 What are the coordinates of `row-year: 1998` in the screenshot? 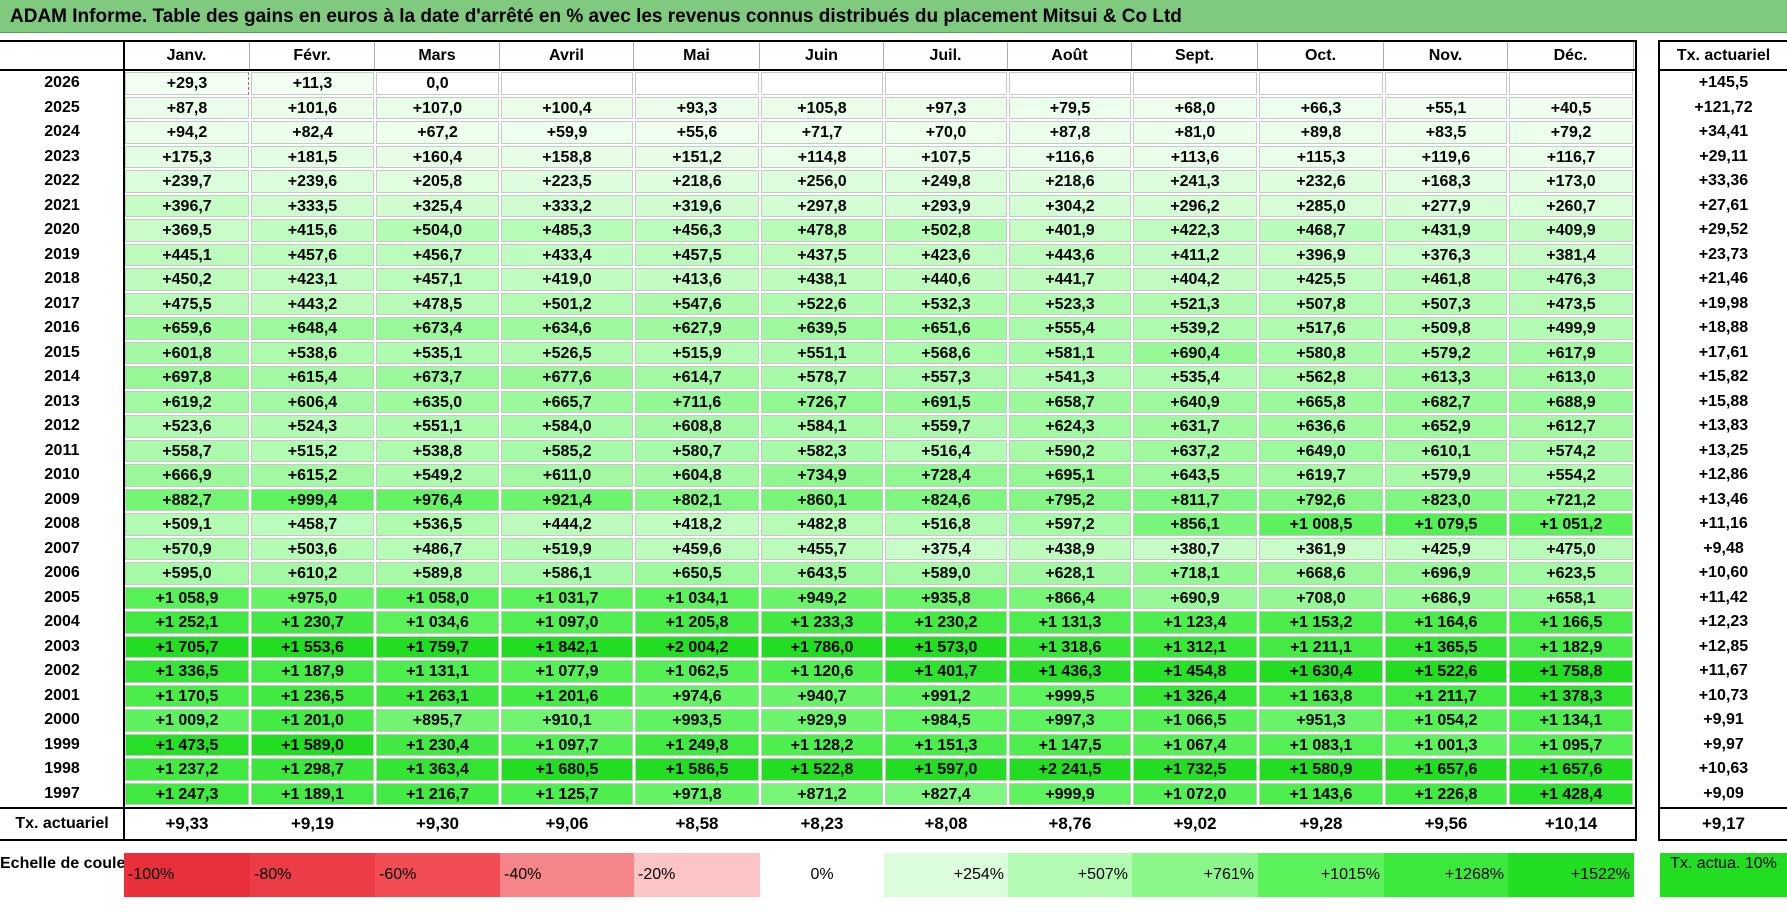 It's located at (62, 768).